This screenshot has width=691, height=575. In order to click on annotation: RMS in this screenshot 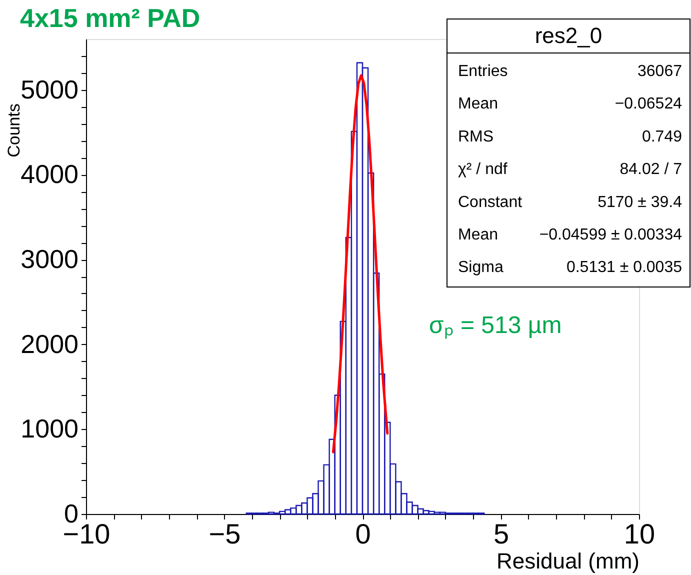, I will do `click(476, 137)`.